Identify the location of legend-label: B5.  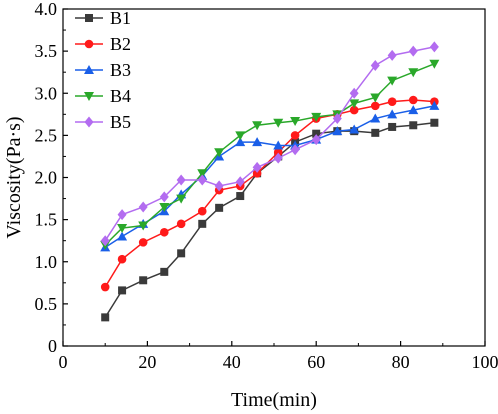
(120, 122).